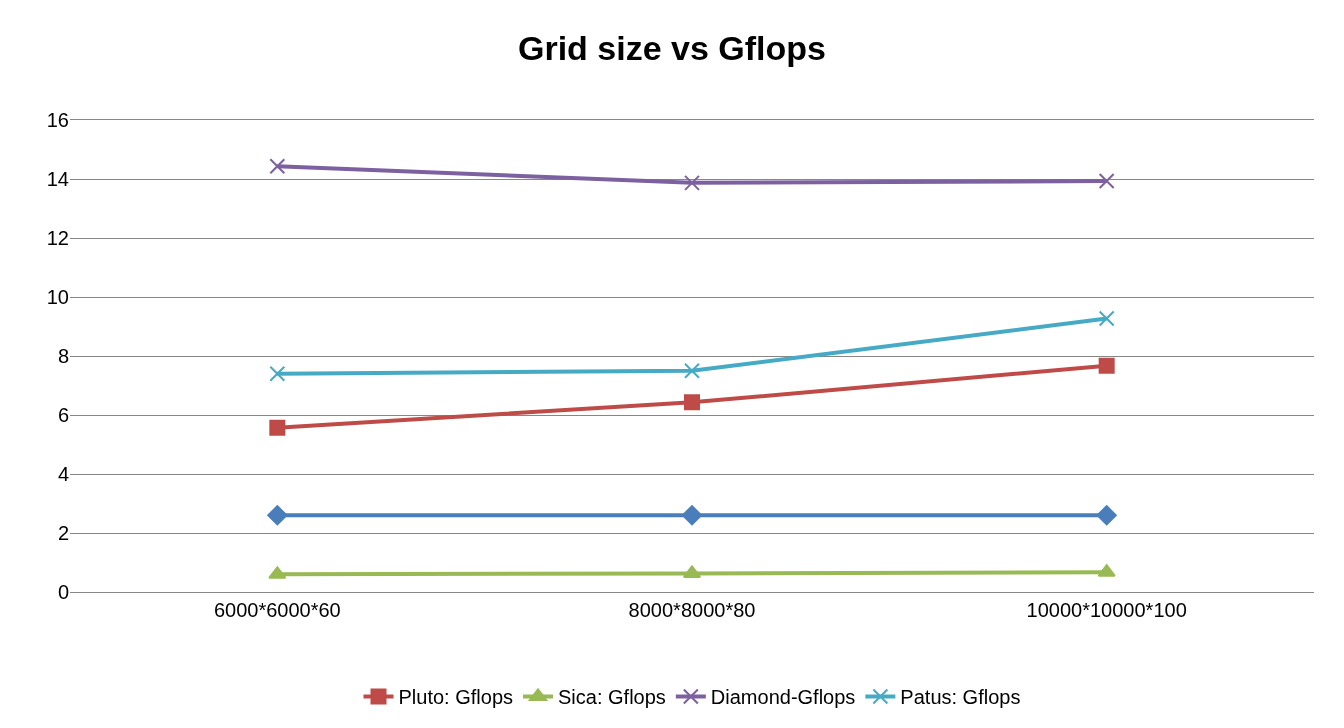 The width and height of the screenshot is (1344, 728). What do you see at coordinates (57, 297) in the screenshot?
I see `y-tick-label: 10` at bounding box center [57, 297].